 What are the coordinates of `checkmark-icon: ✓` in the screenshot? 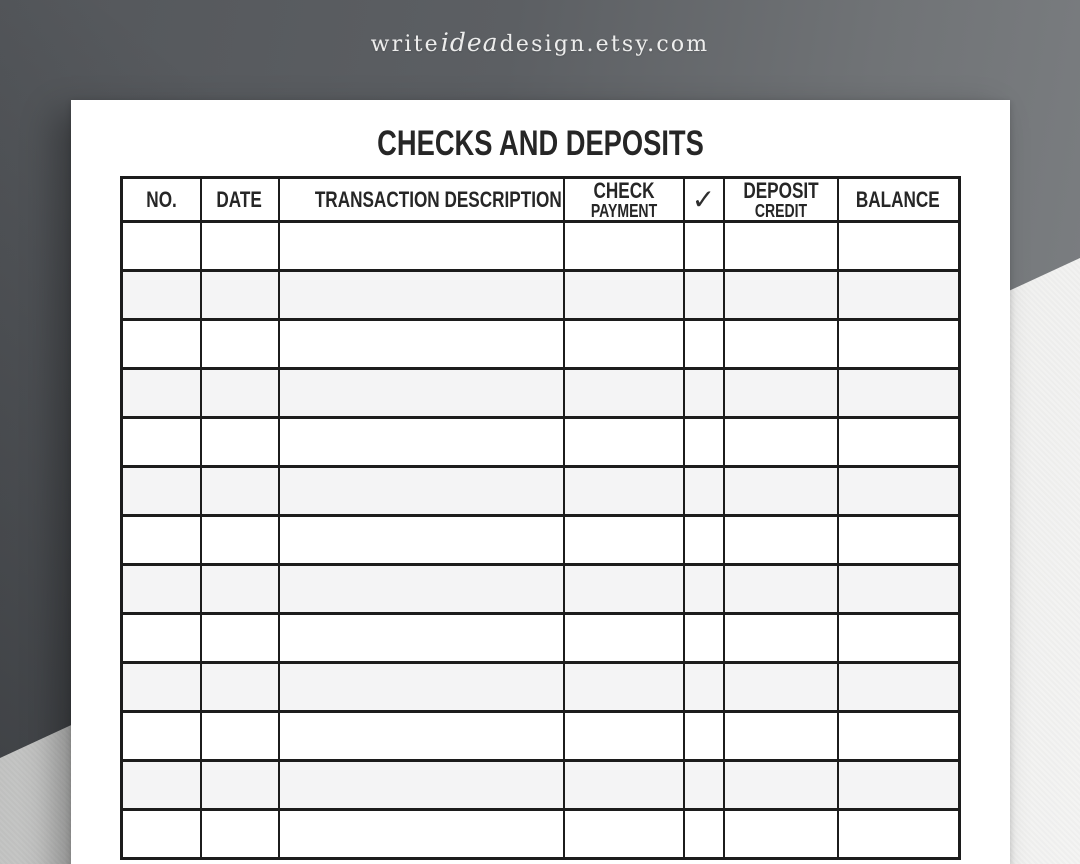 It's located at (703, 199).